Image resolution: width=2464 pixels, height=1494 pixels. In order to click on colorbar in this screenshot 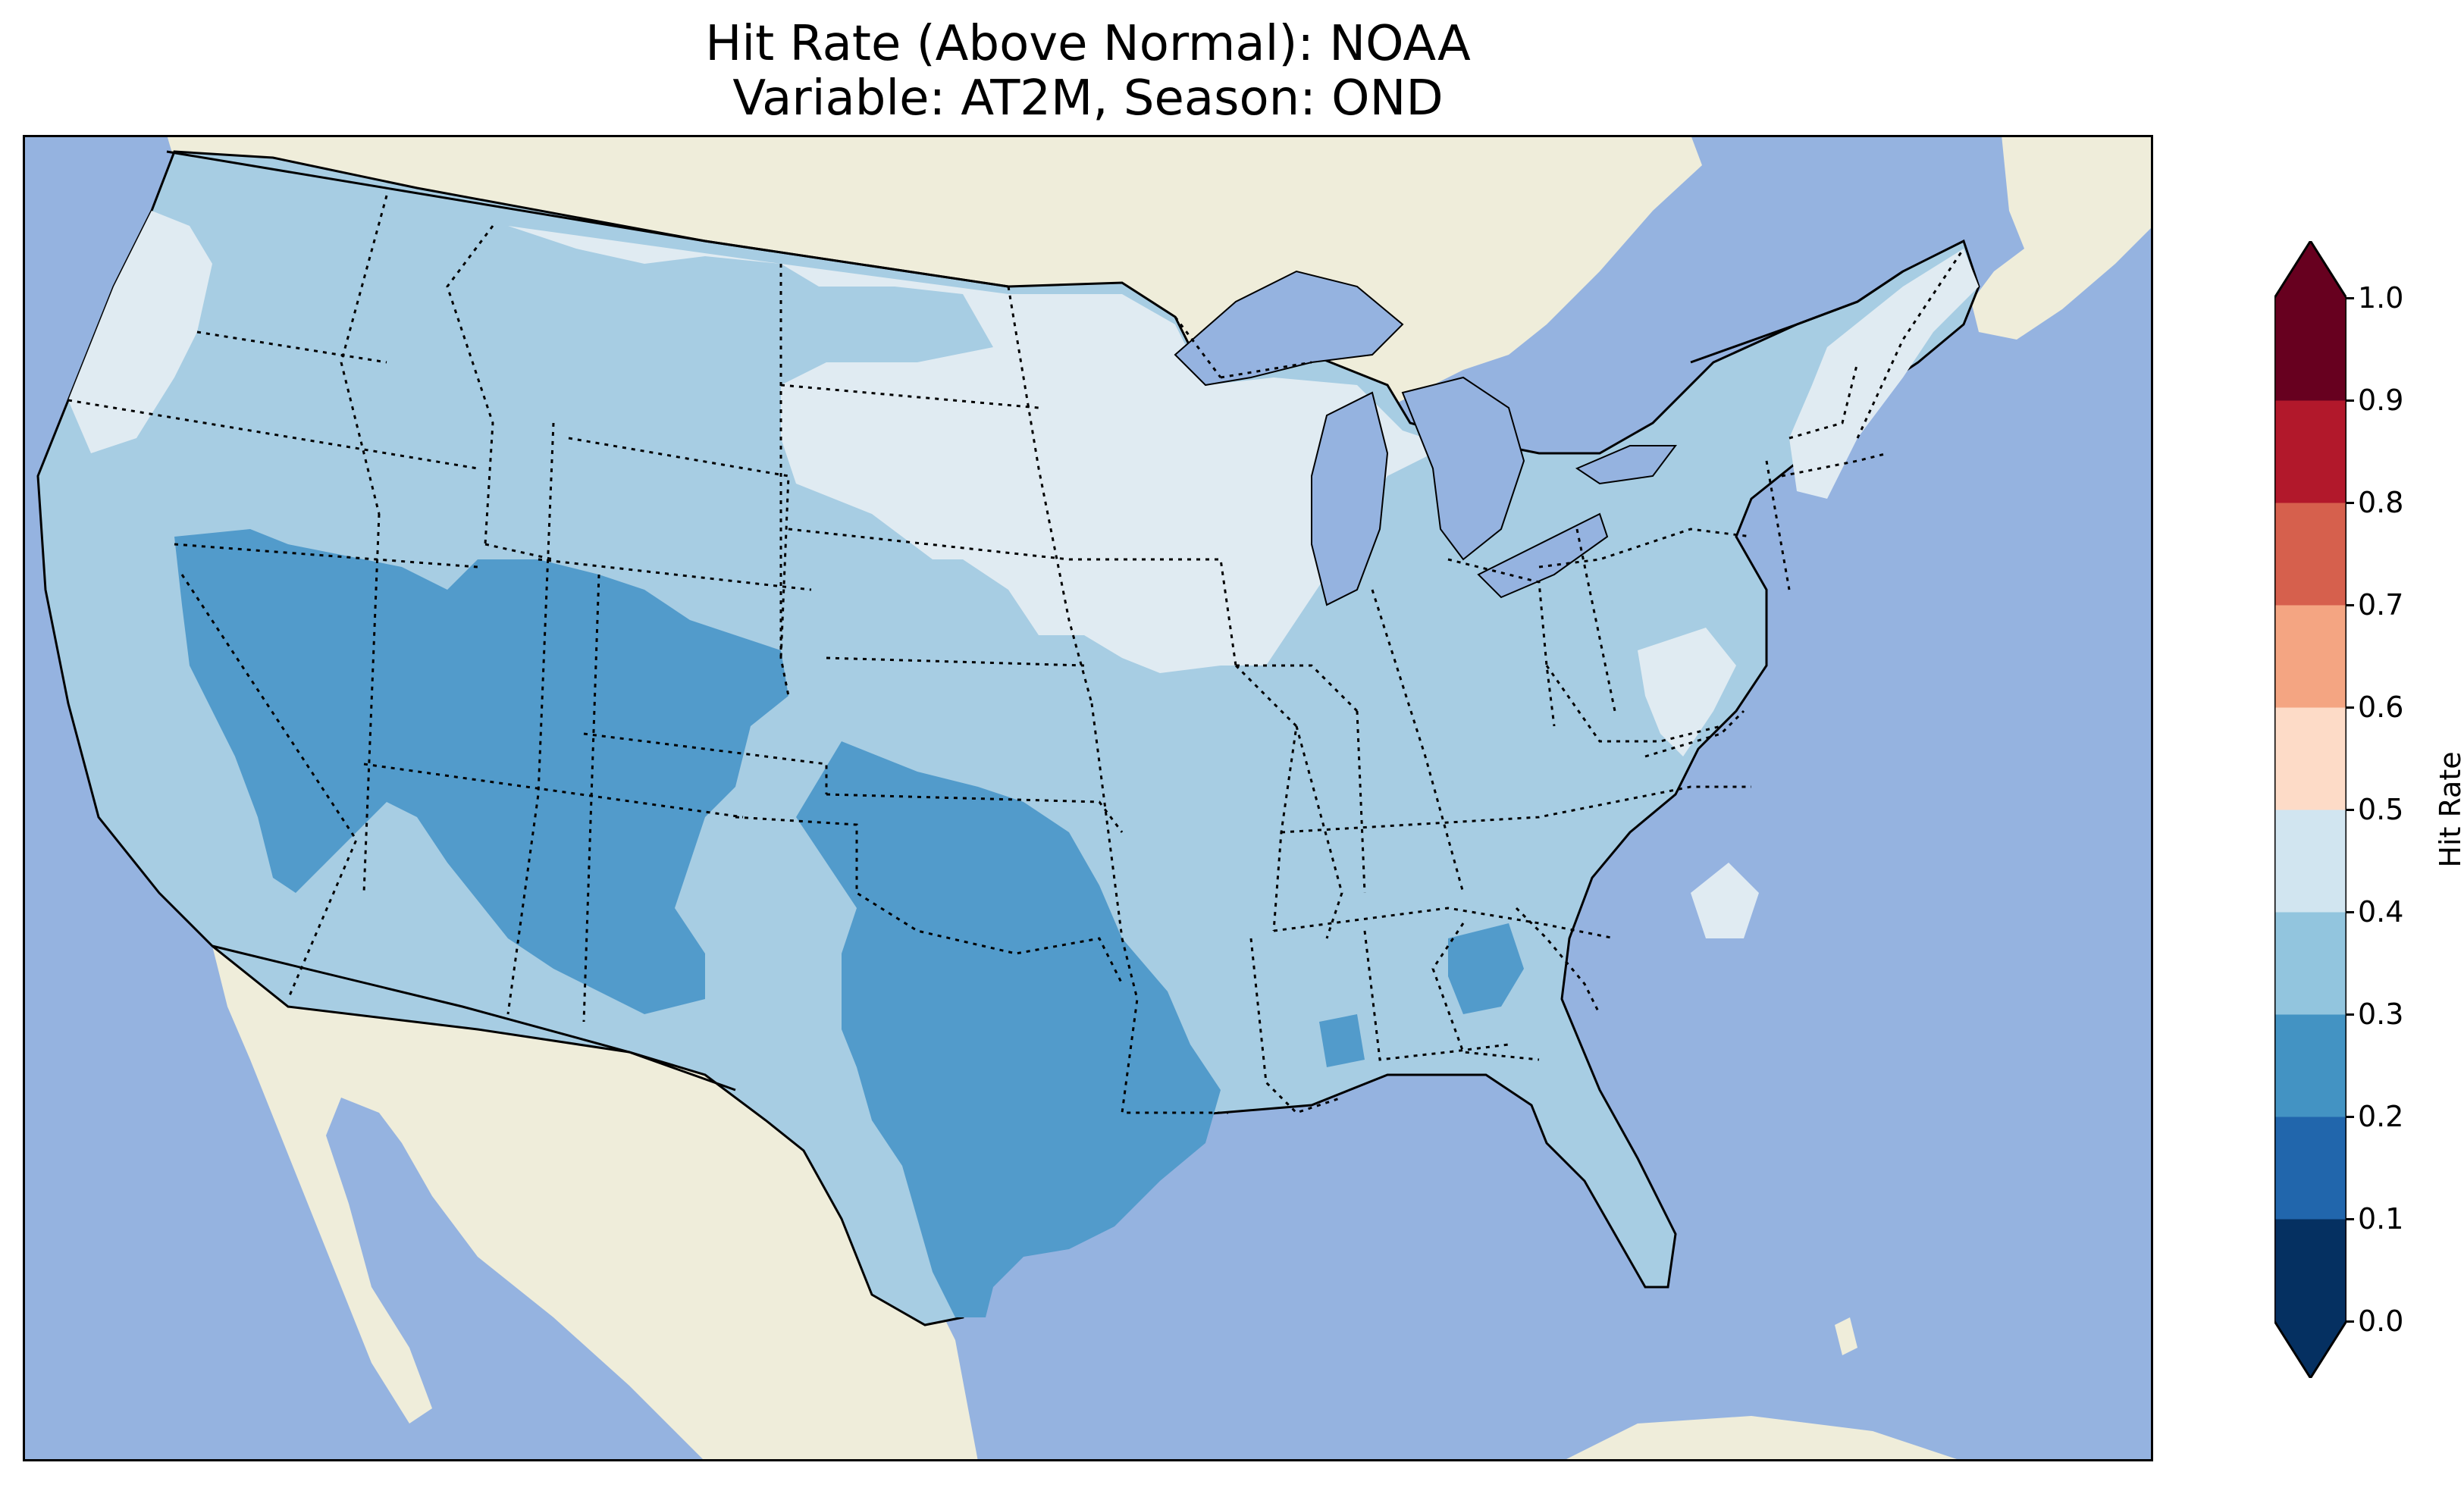, I will do `click(2310, 809)`.